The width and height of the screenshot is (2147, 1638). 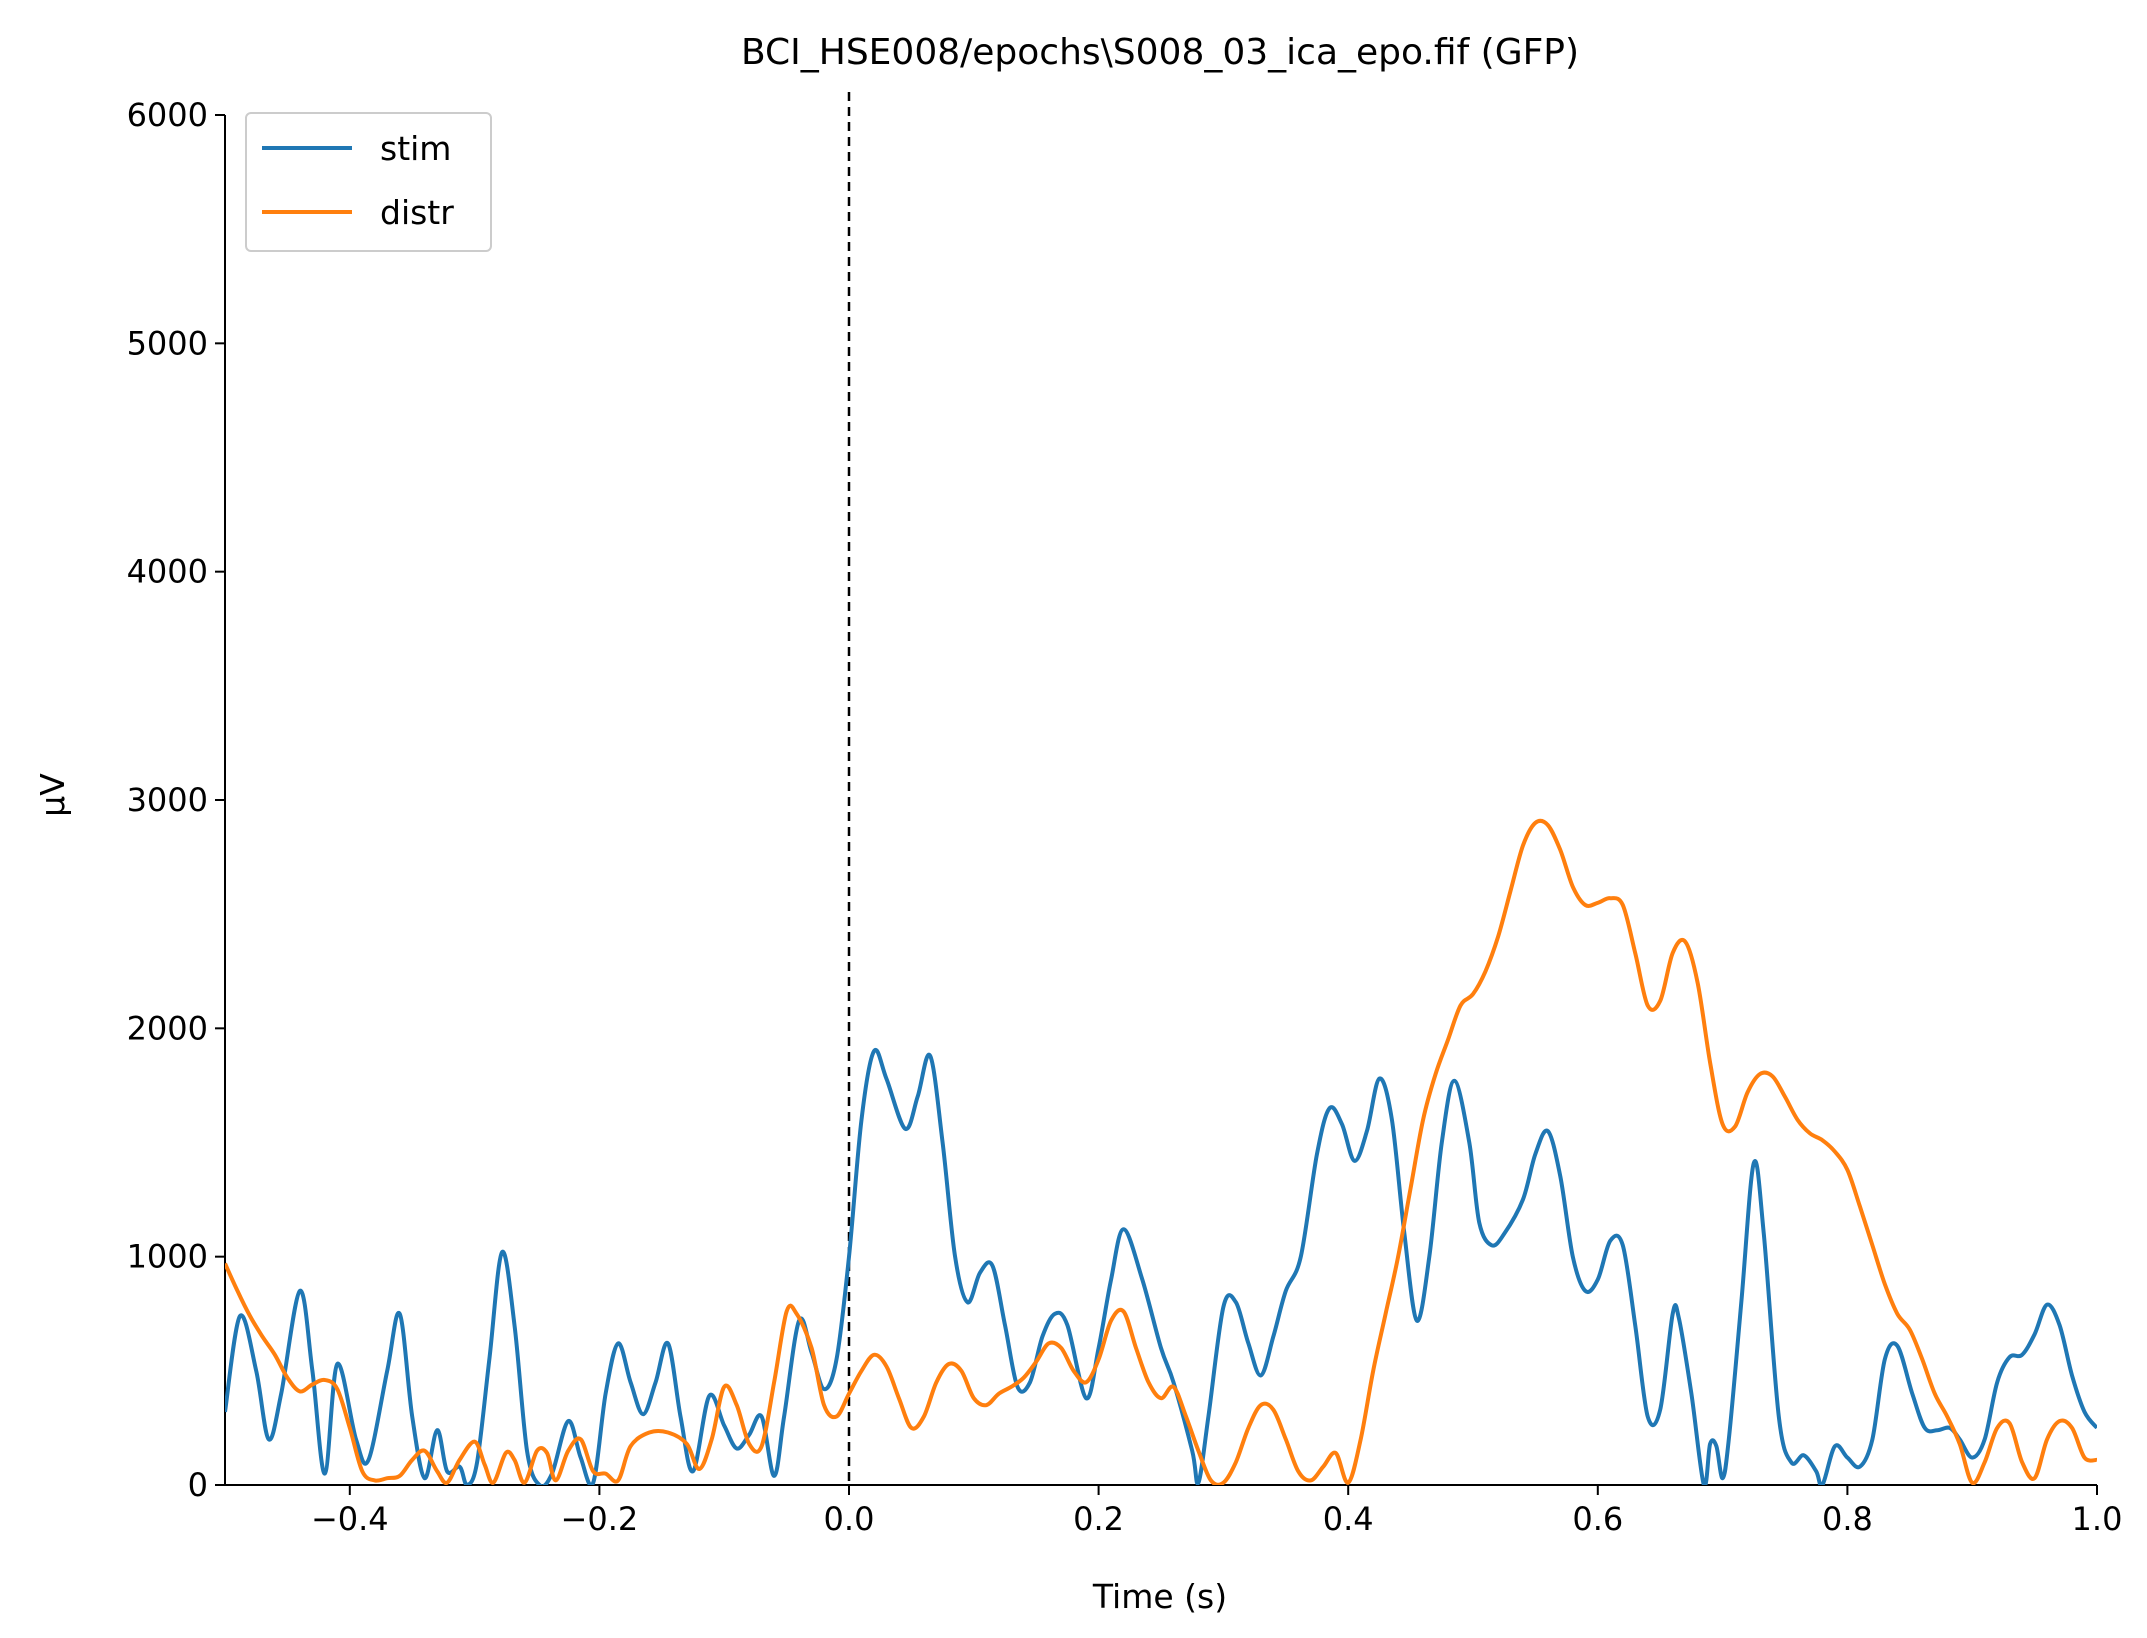 I want to click on legend-label-stim: stim, so click(x=415, y=148).